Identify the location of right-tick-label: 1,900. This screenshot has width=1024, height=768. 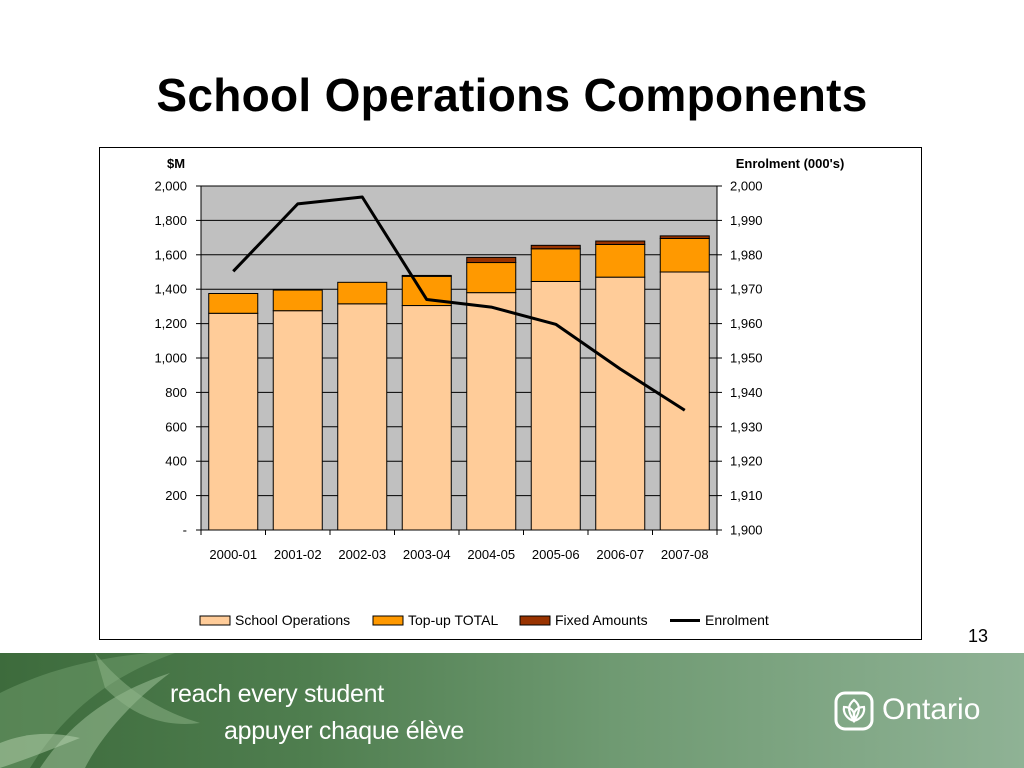
(746, 530).